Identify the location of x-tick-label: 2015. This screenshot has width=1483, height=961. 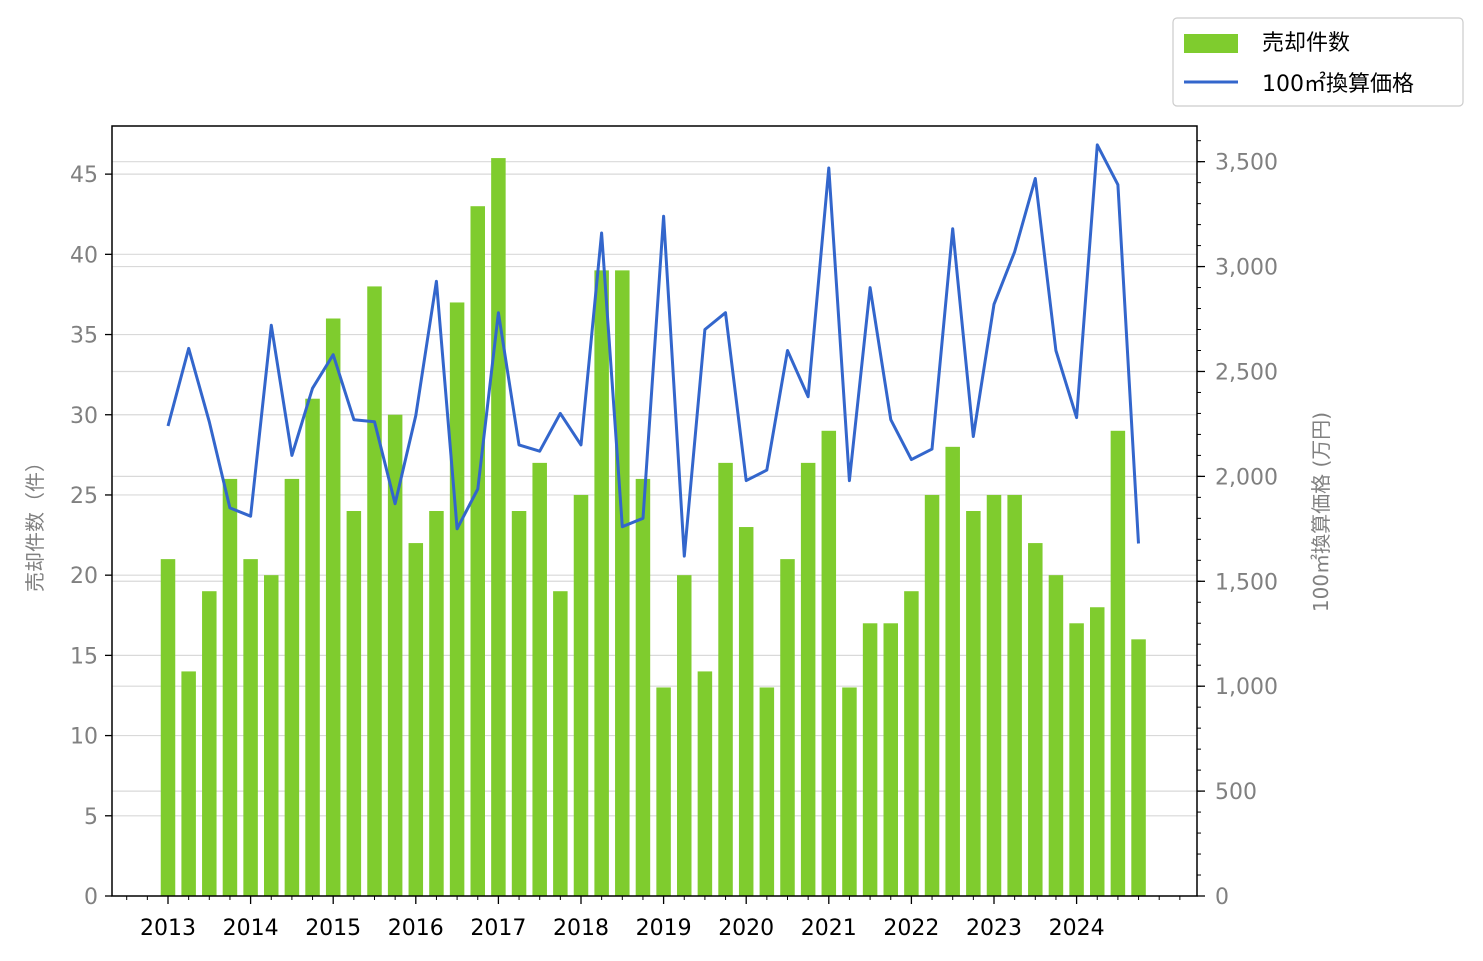
(333, 928).